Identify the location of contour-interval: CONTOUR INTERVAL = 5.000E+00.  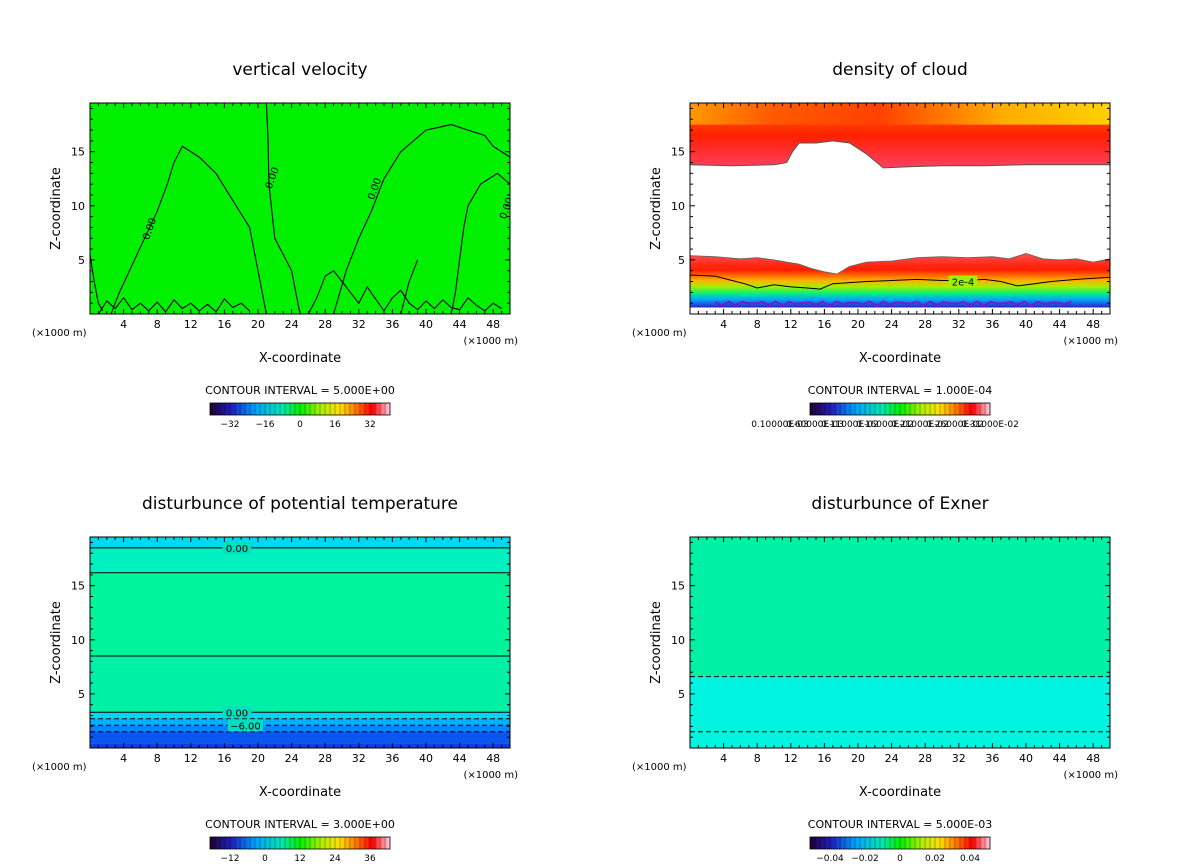
(300, 390).